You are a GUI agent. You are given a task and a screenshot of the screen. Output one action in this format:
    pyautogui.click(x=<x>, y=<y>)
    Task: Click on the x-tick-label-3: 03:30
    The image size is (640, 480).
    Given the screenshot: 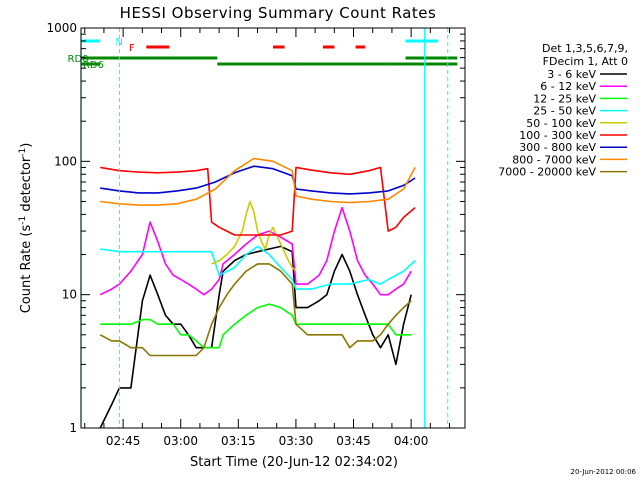 What is the action you would take?
    pyautogui.click(x=296, y=441)
    